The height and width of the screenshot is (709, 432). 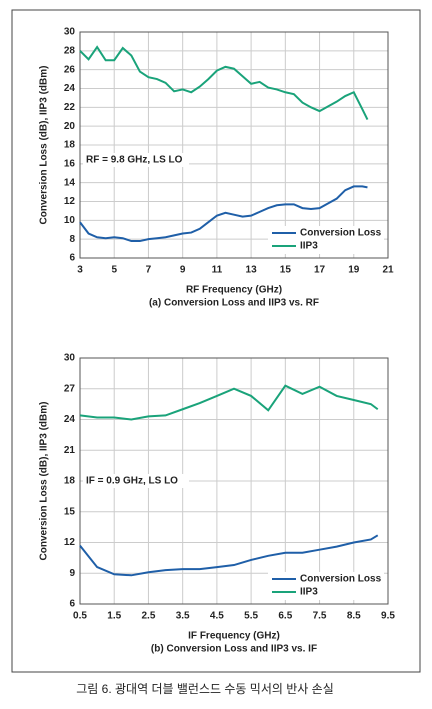 I want to click on x-axis-label: RF Frequency (GHz), so click(x=234, y=290).